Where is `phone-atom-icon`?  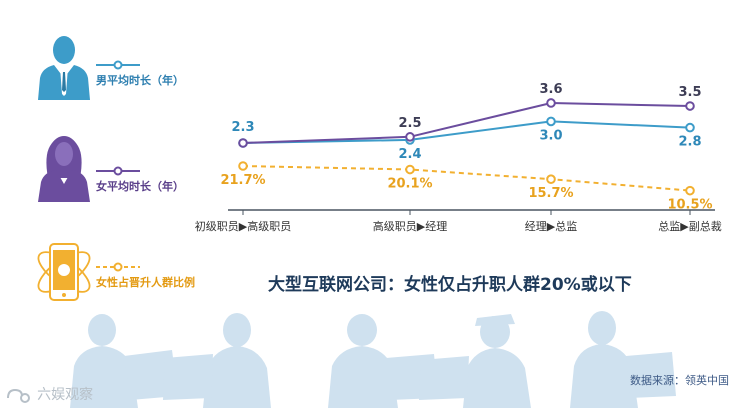
phone-atom-icon is located at coordinates (64, 272).